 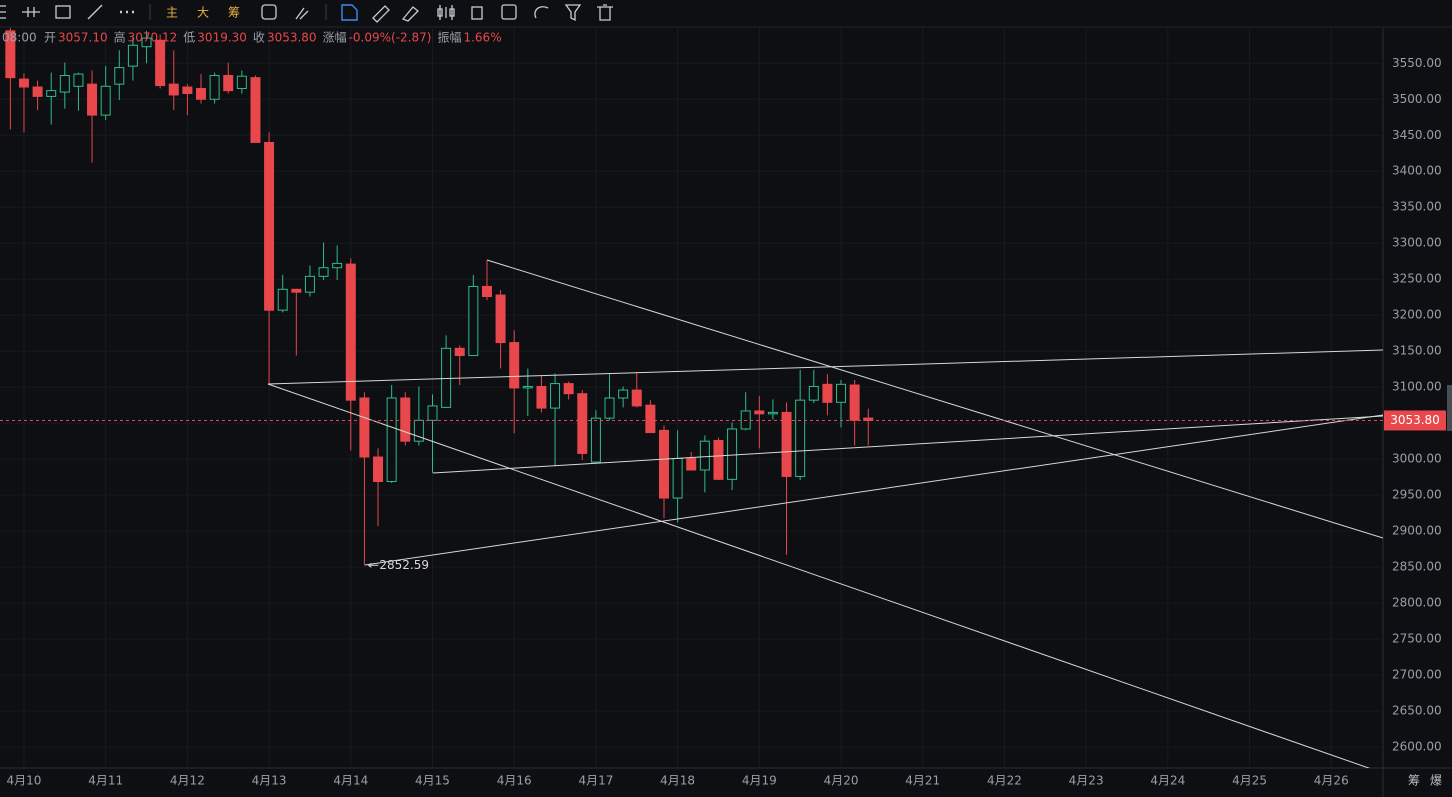 What do you see at coordinates (1417, 135) in the screenshot?
I see `y-tick-label: 3450.00` at bounding box center [1417, 135].